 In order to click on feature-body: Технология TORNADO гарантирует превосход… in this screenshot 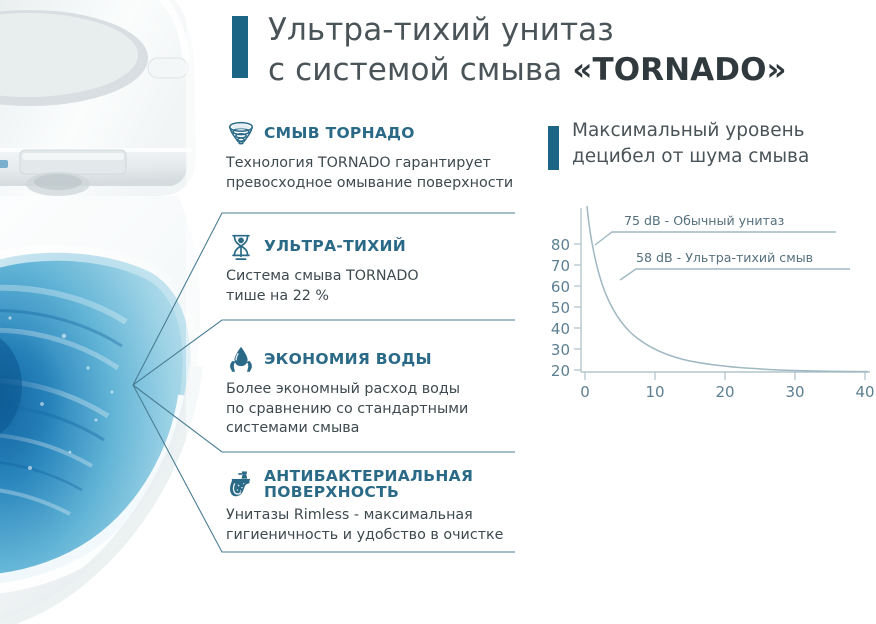, I will do `click(370, 173)`.